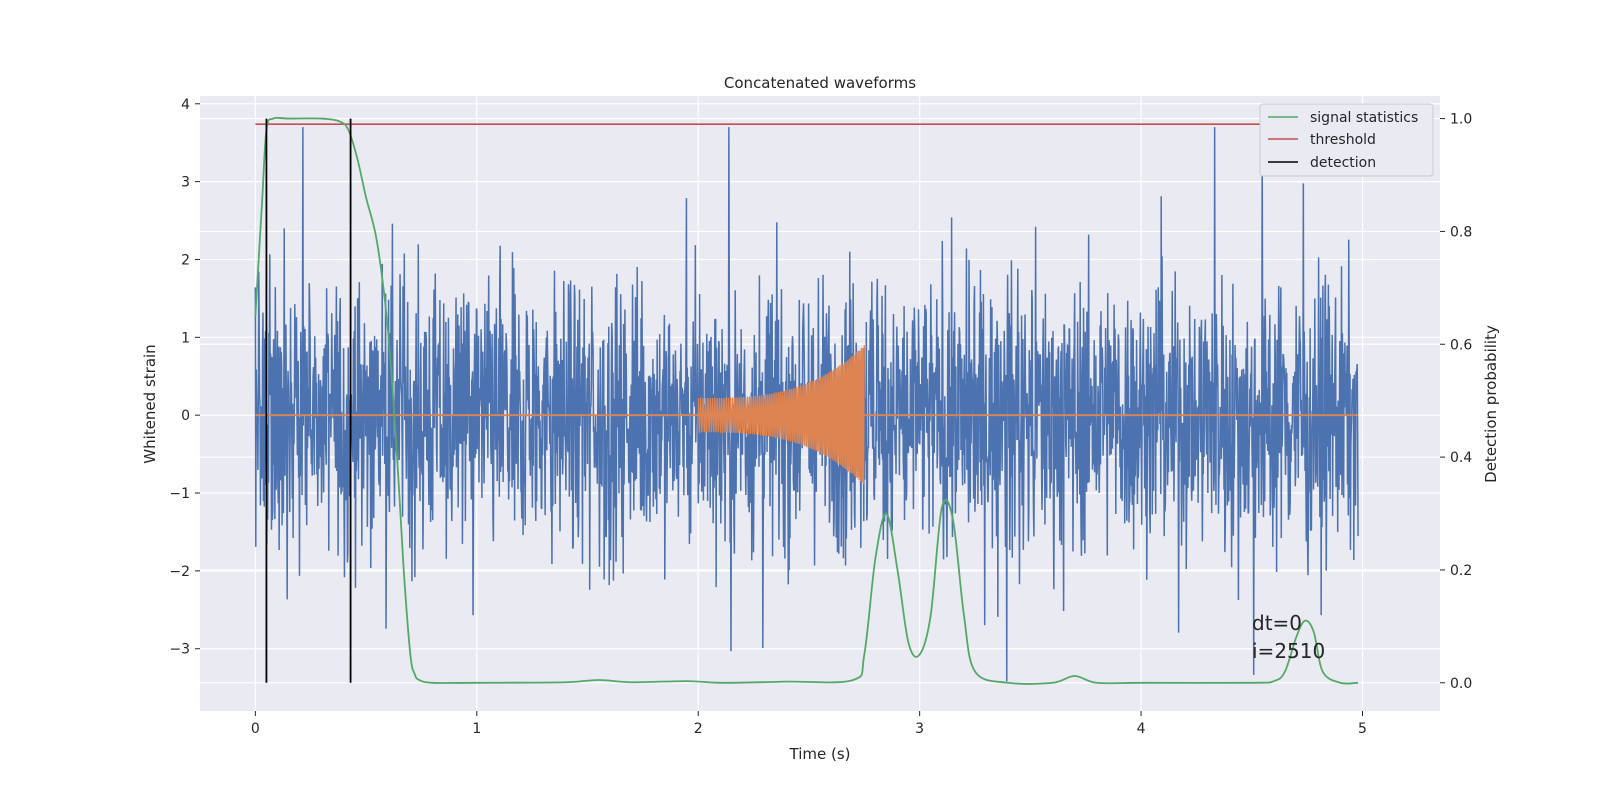 Image resolution: width=1600 pixels, height=800 pixels. I want to click on y-left-tick-label: −2, so click(179, 572).